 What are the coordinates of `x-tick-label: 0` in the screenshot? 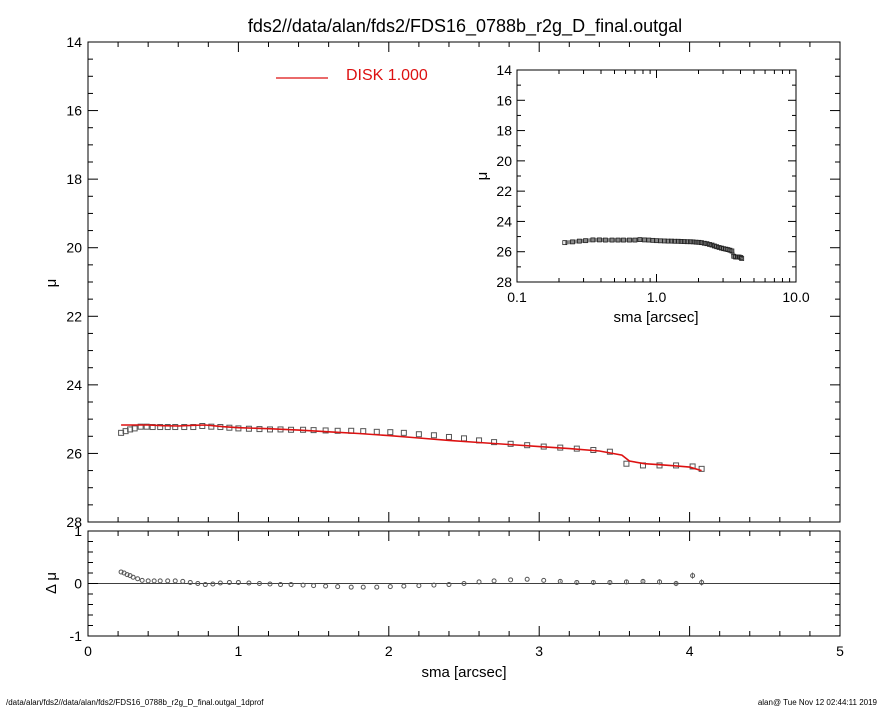 It's located at (88, 651).